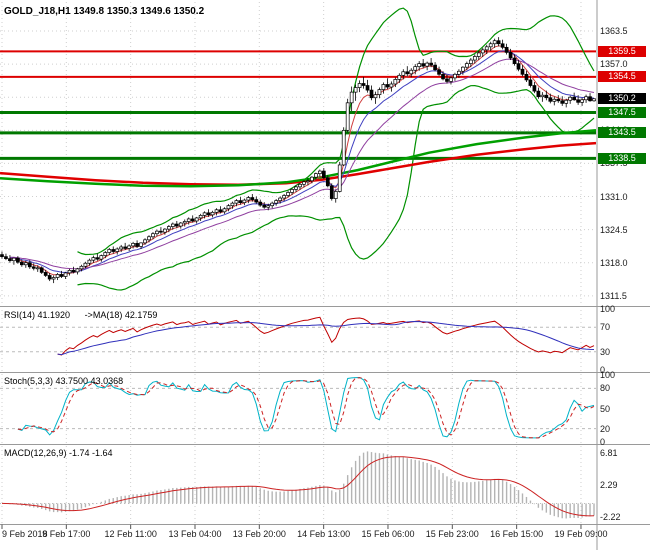 Image resolution: width=650 pixels, height=550 pixels. I want to click on stoch-axis-label: 50, so click(605, 408).